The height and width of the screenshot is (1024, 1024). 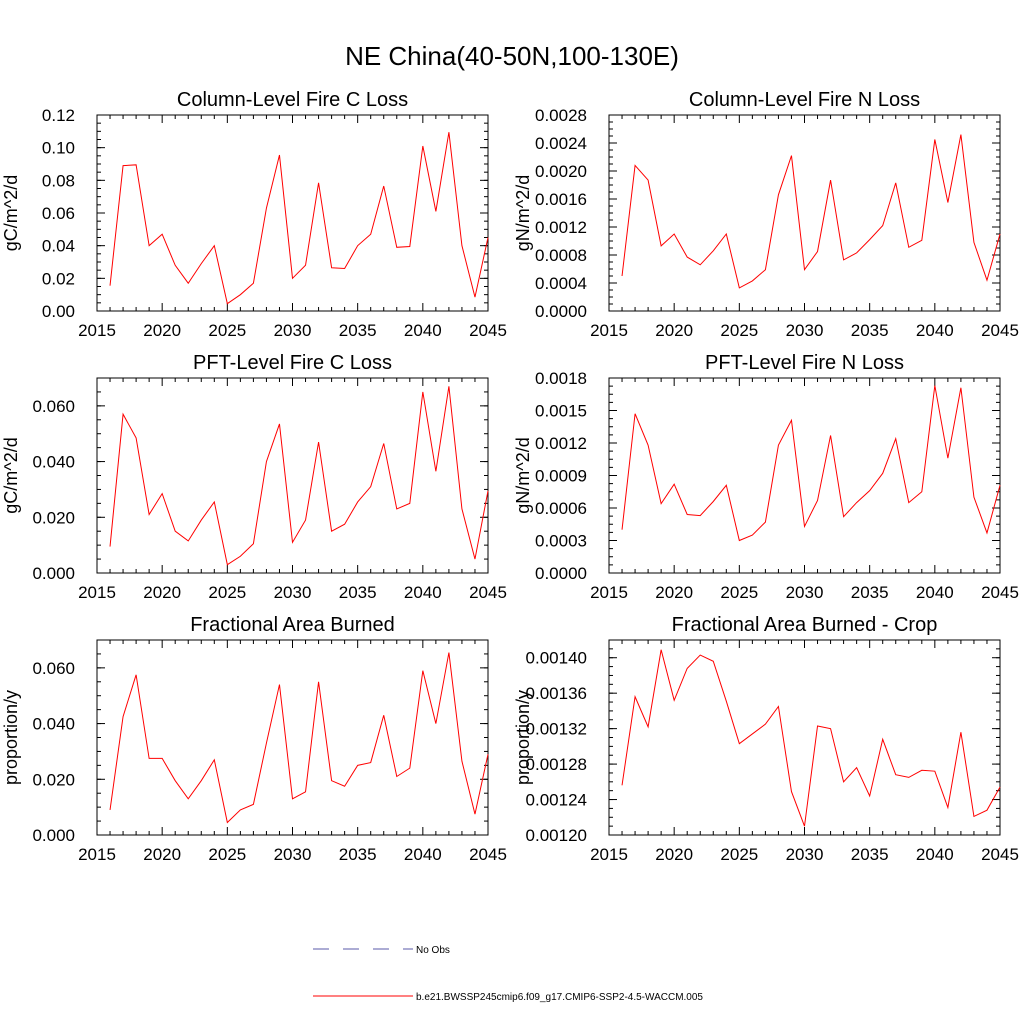 I want to click on y-tick-label: 0.12, so click(x=58, y=115).